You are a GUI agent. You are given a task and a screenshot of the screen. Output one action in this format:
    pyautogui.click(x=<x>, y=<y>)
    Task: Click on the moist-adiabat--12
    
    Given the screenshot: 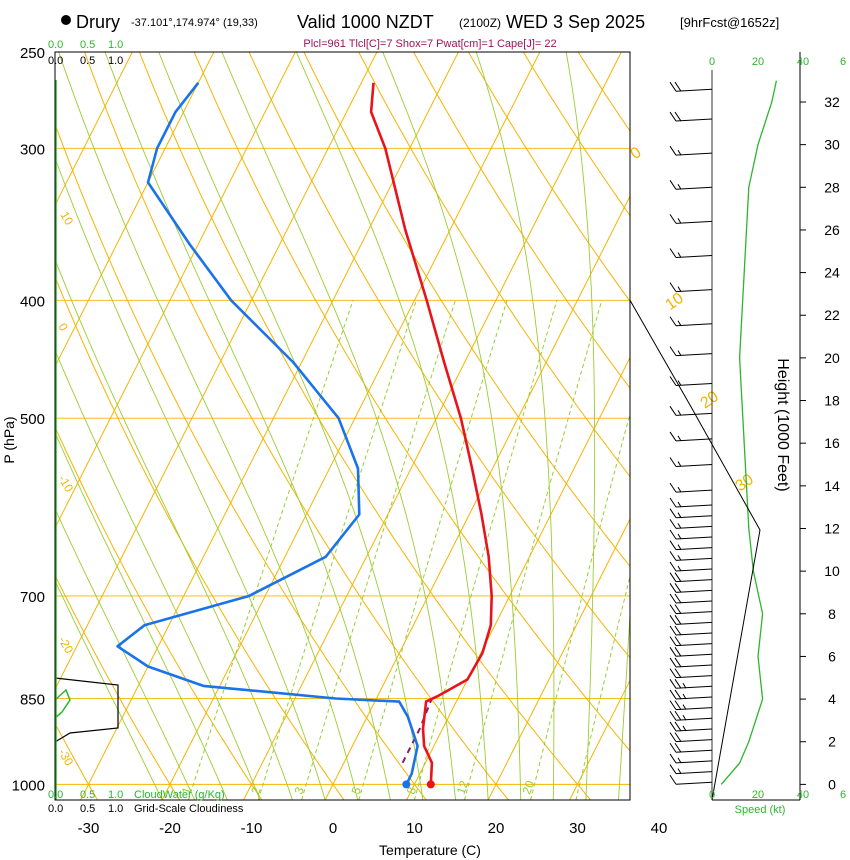 What is the action you would take?
    pyautogui.click(x=141, y=615)
    